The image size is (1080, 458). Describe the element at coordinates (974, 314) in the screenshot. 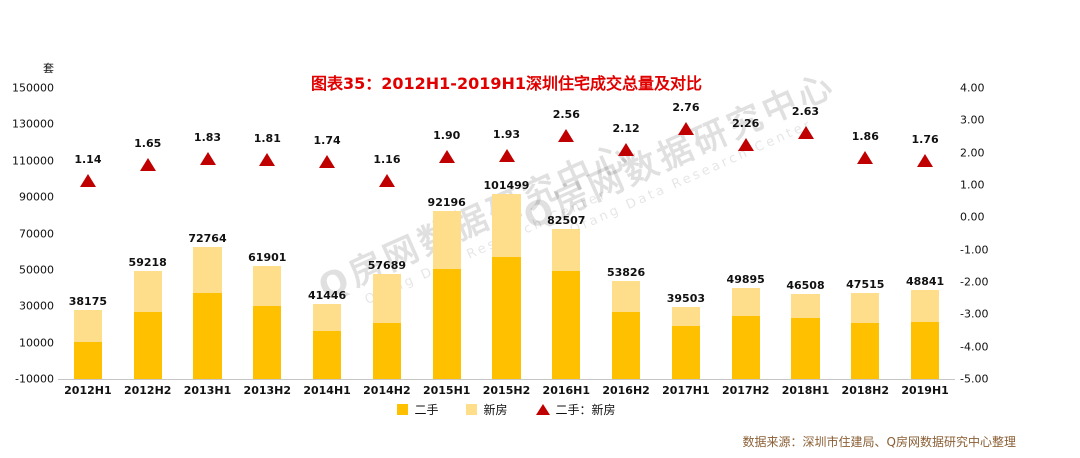

I see `right-axis-tick: -3.00` at that location.